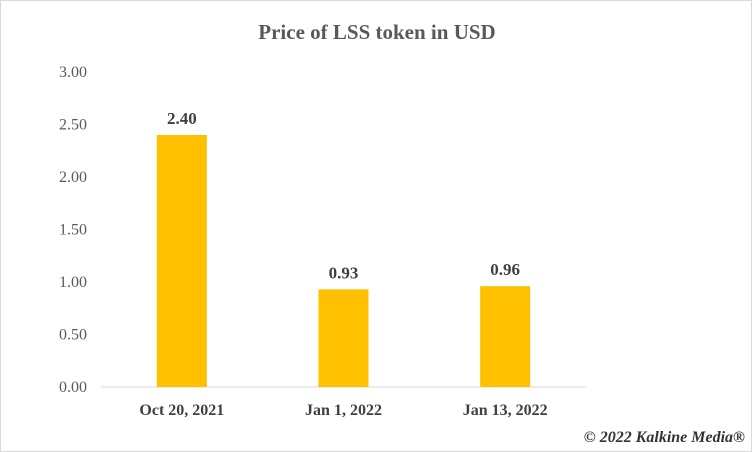 This screenshot has height=452, width=752. What do you see at coordinates (73, 387) in the screenshot?
I see `y-tick-label: 0.00` at bounding box center [73, 387].